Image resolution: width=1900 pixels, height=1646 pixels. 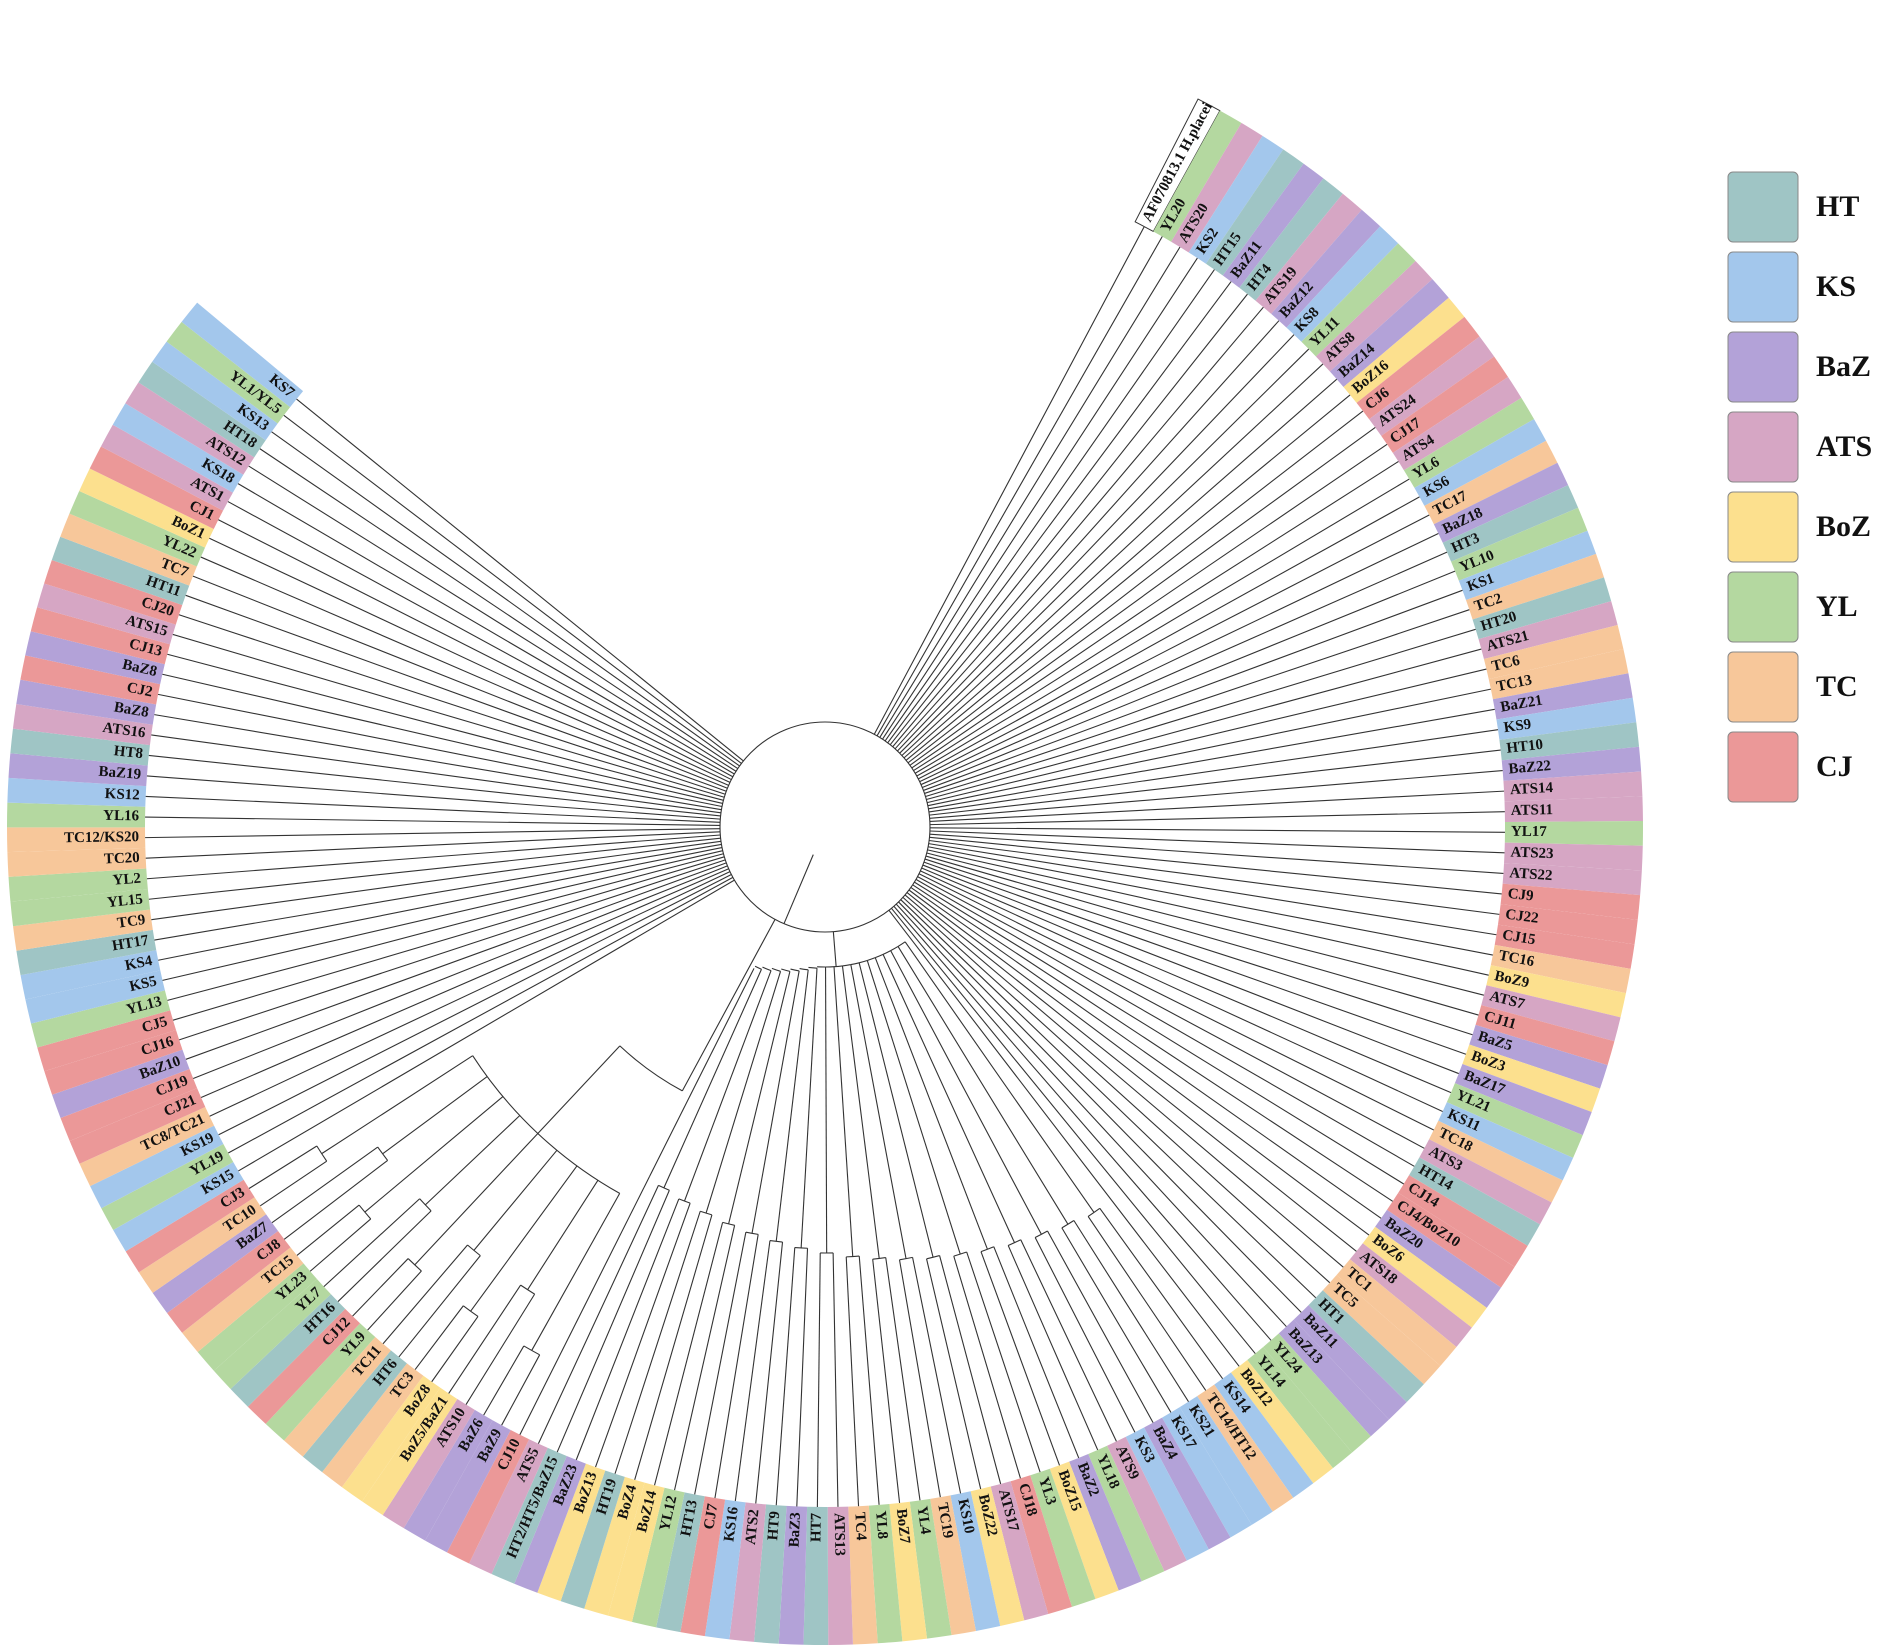 What do you see at coordinates (1518, 937) in the screenshot?
I see `leaf-label: CJ15` at bounding box center [1518, 937].